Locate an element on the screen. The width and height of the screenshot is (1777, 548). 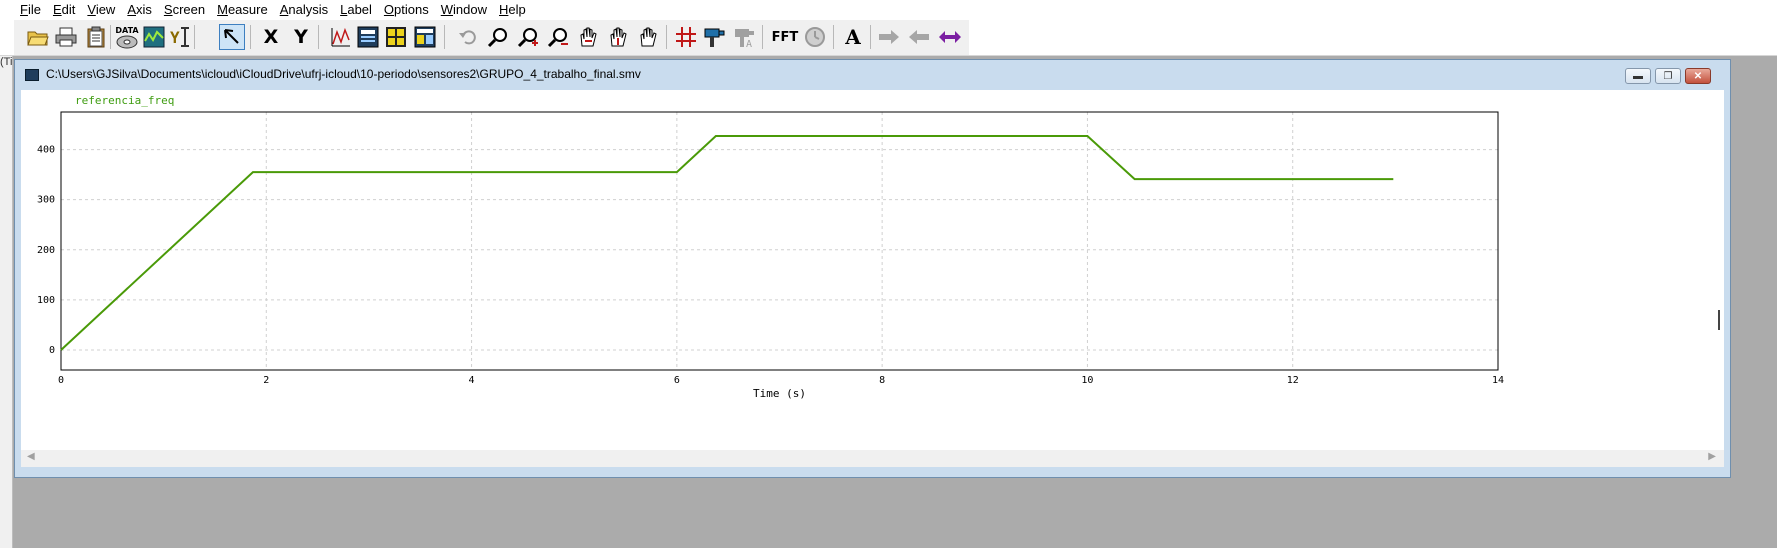
left-stub-text: (Ti is located at coordinates (6, 62).